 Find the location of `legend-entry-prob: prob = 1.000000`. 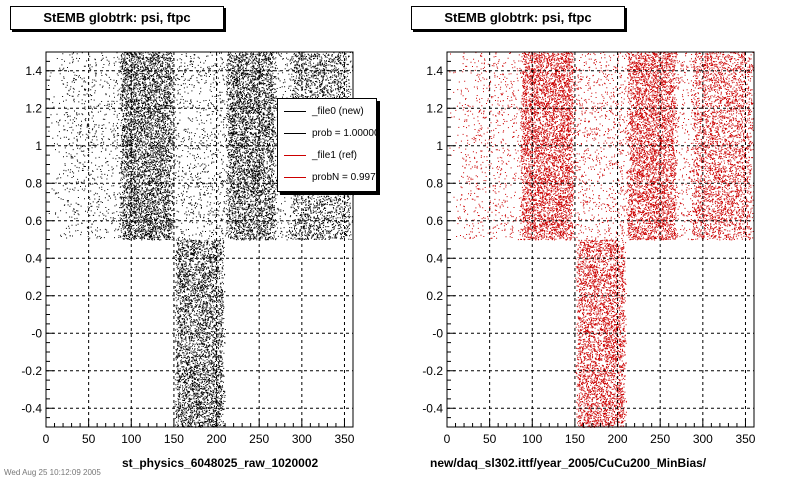

legend-entry-prob: prob = 1.000000 is located at coordinates (327, 133).